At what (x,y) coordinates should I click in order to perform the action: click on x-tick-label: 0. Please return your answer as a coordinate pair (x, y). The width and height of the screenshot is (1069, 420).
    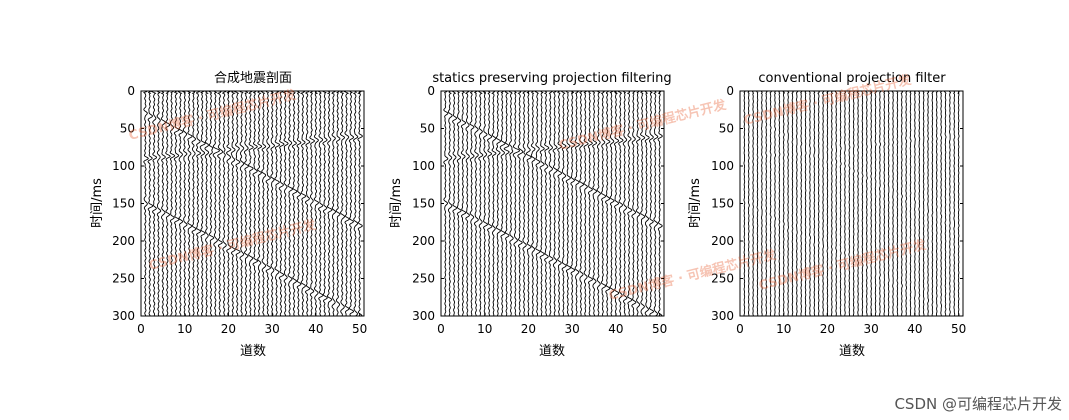
    Looking at the image, I should click on (441, 329).